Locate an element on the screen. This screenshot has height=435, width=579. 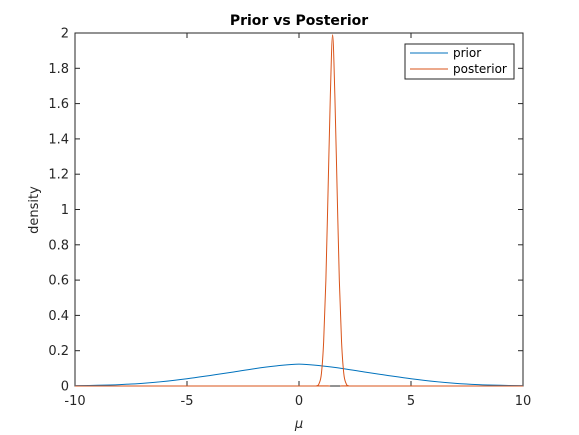
y-tick-label: 1.4 is located at coordinates (58, 139).